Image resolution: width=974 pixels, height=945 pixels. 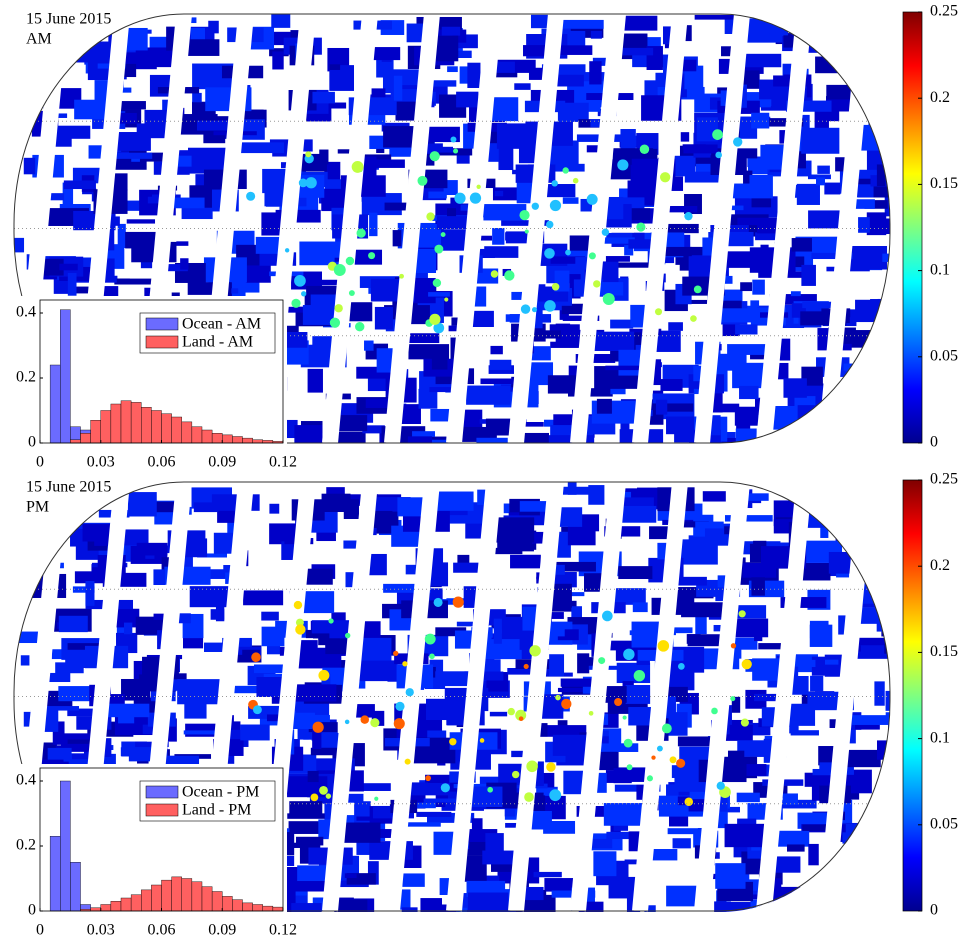 I want to click on legend-label: Ocean - PM, so click(x=220, y=792).